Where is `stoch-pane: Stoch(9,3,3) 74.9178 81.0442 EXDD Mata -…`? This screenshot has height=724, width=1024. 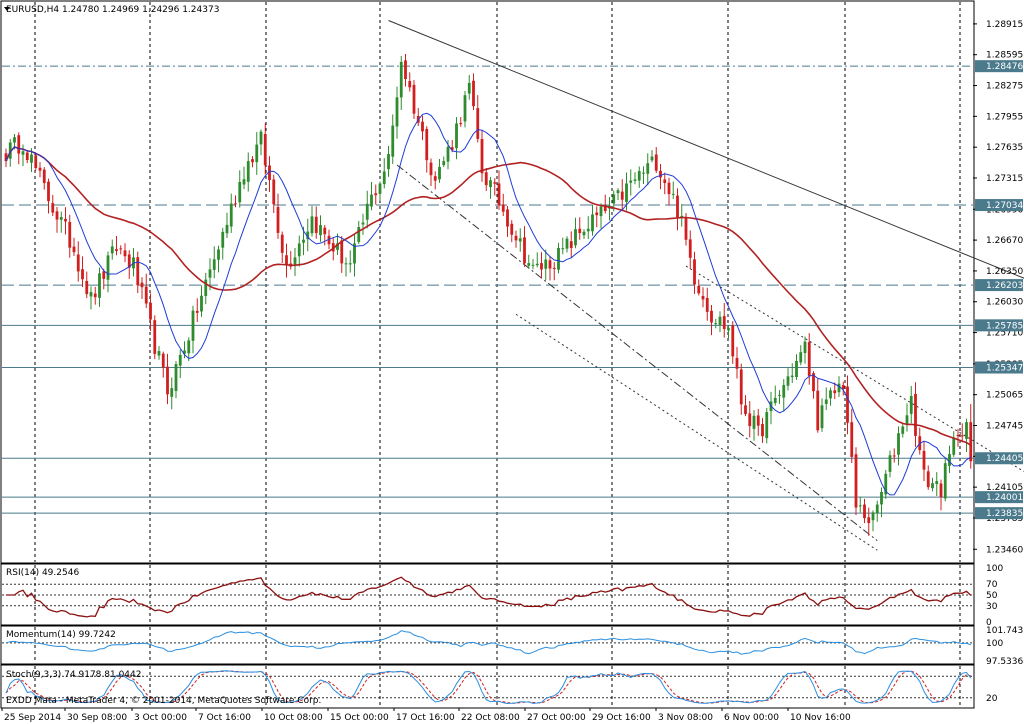
stoch-pane: Stoch(9,3,3) 74.9178 81.0442 EXDD Mata -… is located at coordinates (487, 686).